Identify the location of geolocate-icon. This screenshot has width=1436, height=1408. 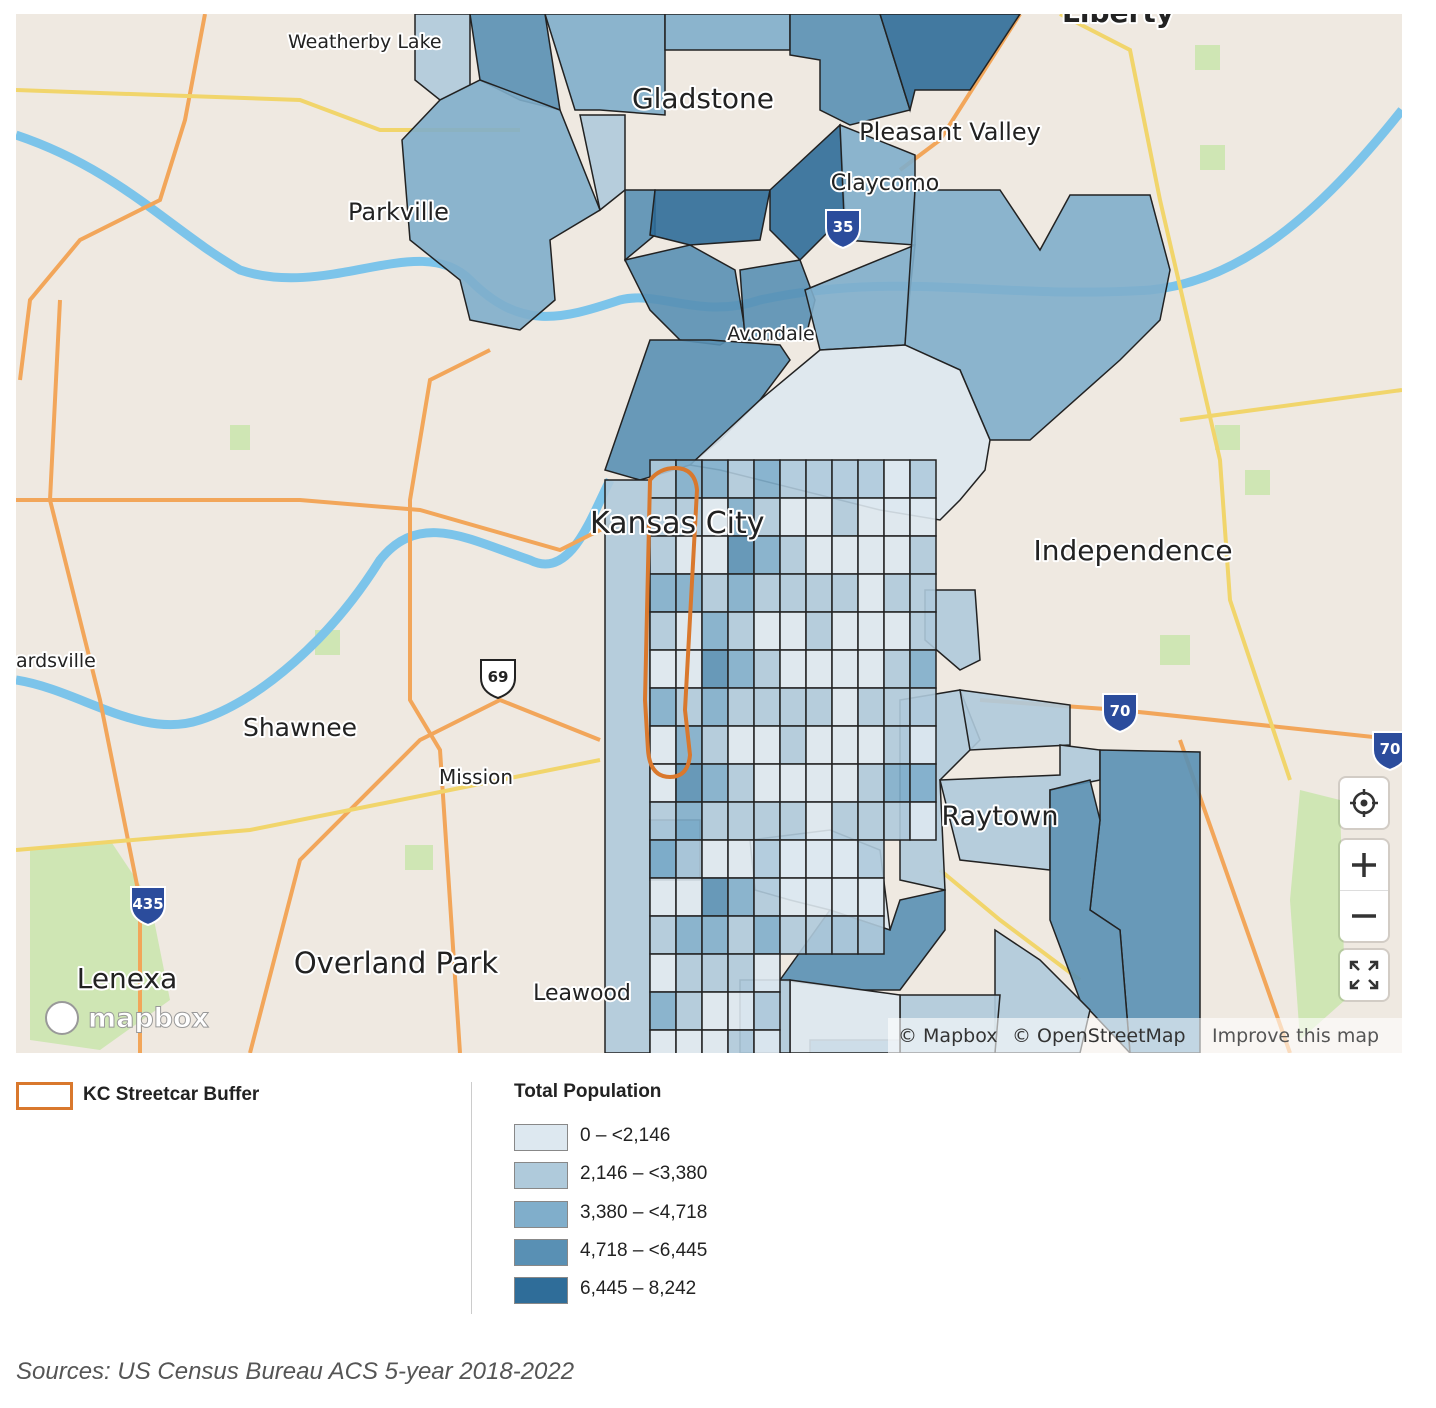
(1364, 803).